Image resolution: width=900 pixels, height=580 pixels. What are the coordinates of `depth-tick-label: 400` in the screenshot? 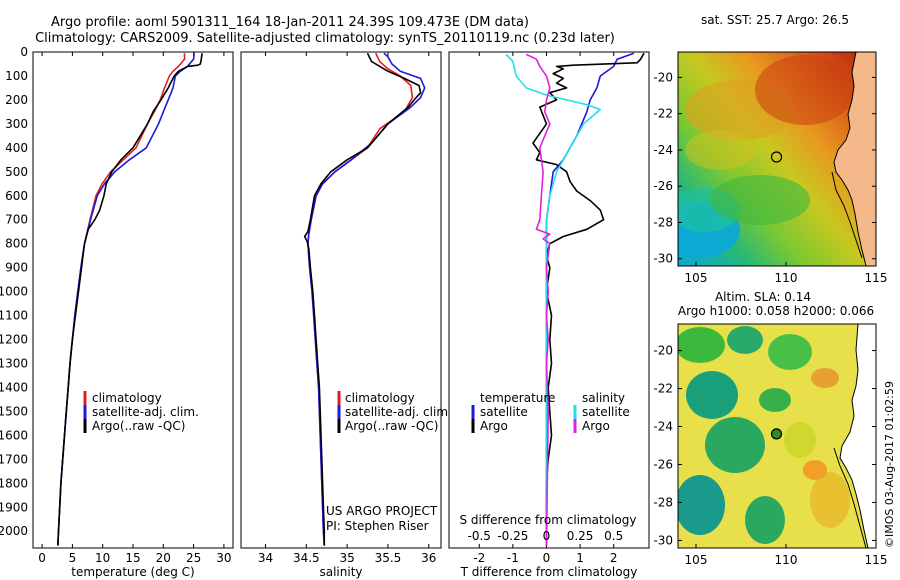 It's located at (16, 148).